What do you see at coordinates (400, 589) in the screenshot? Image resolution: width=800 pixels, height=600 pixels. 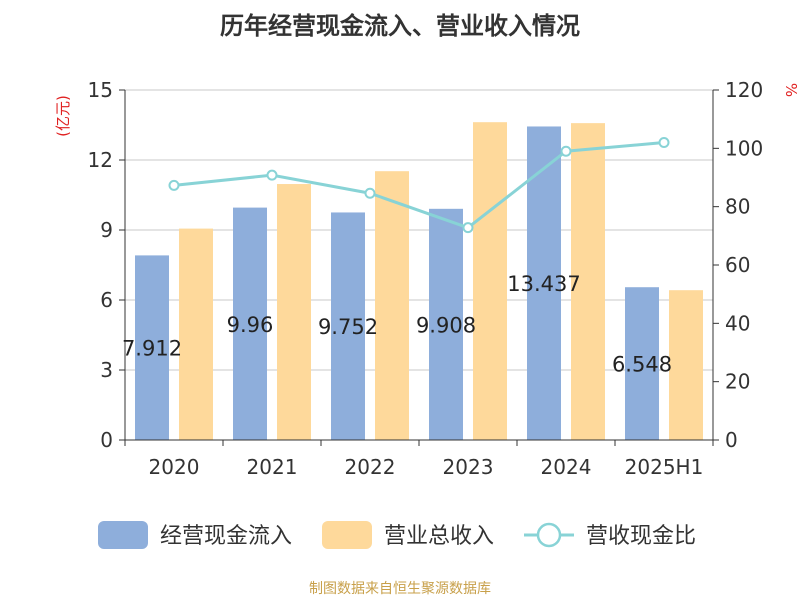 I see `data-source-footer: 制图数据来自恒生聚源数据库` at bounding box center [400, 589].